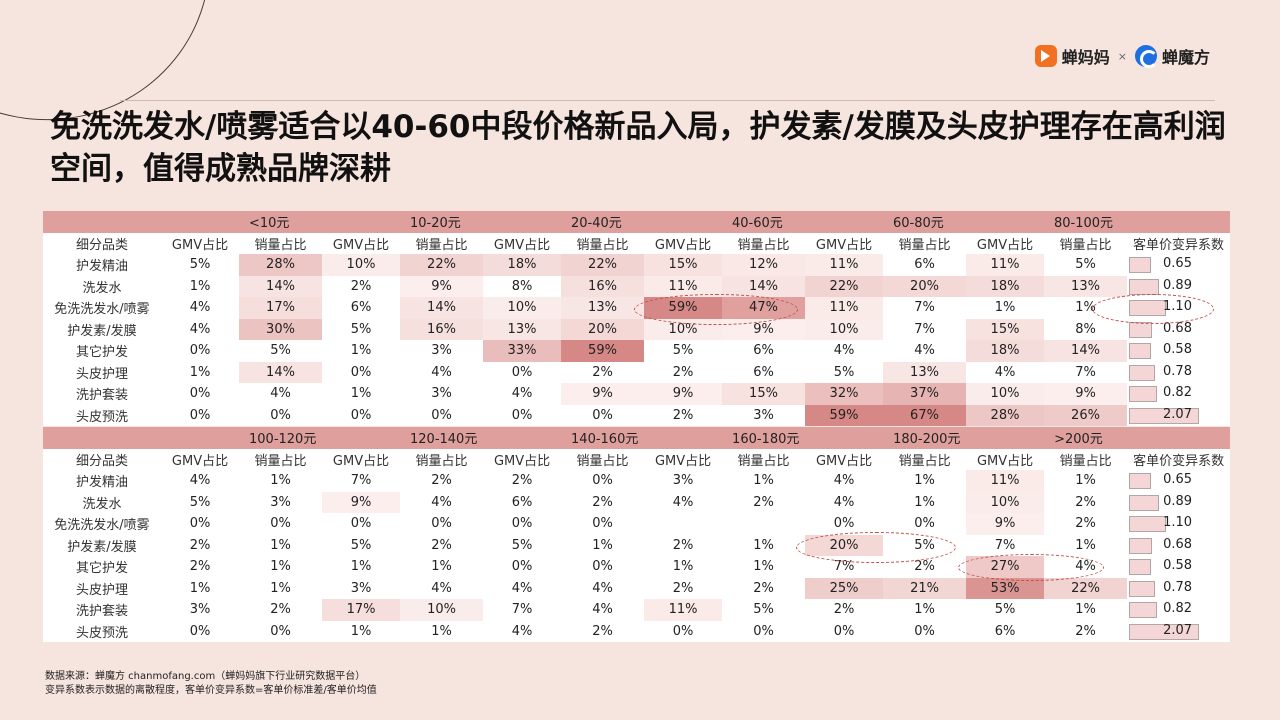 This screenshot has width=1280, height=720. I want to click on gmv-share-cell: 11%, so click(844, 265).